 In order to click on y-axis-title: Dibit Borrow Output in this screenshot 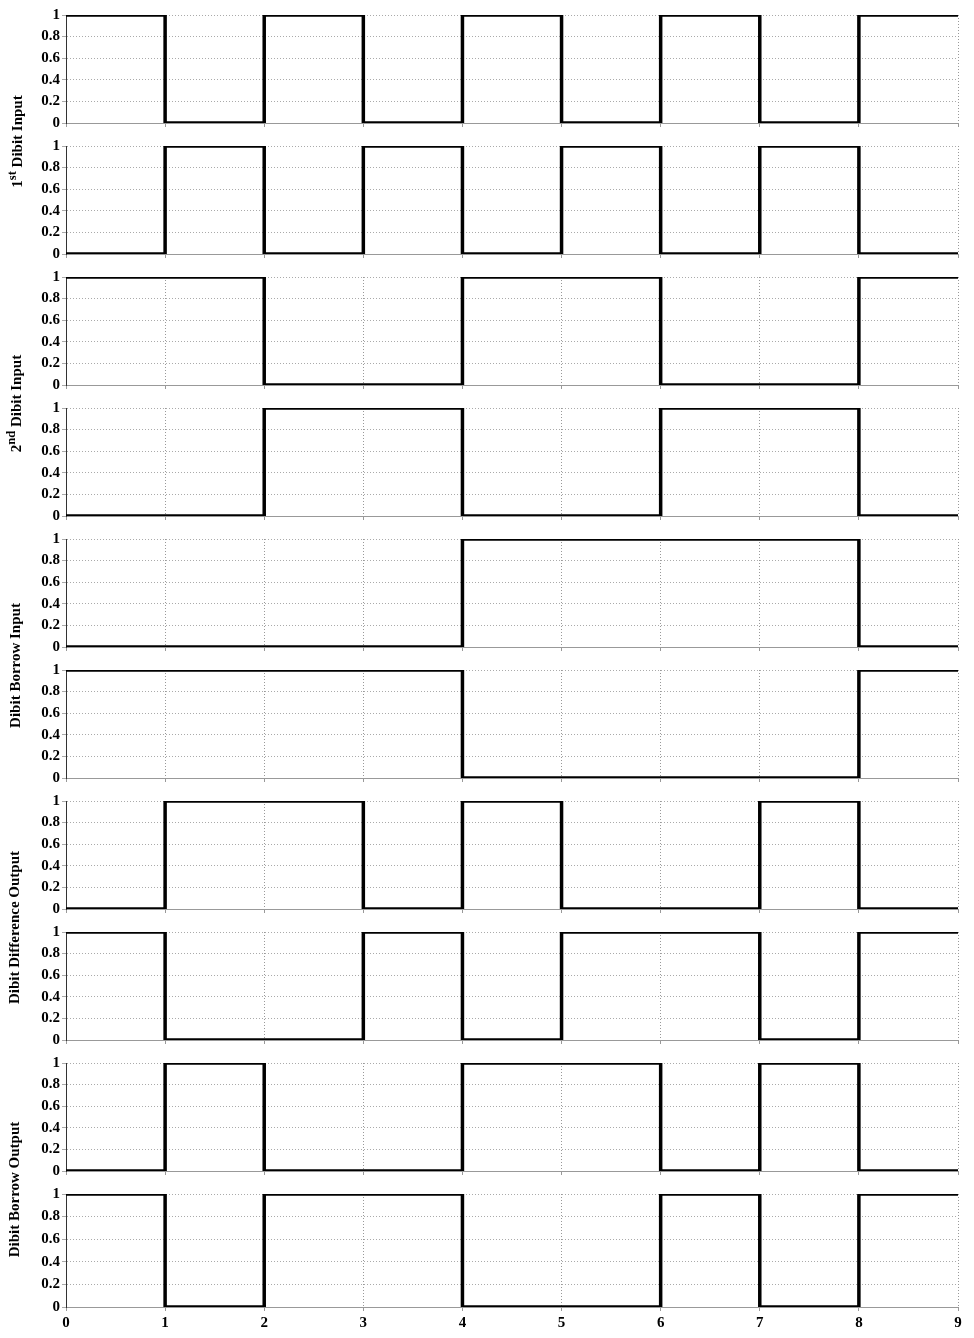, I will do `click(15, 1189)`.